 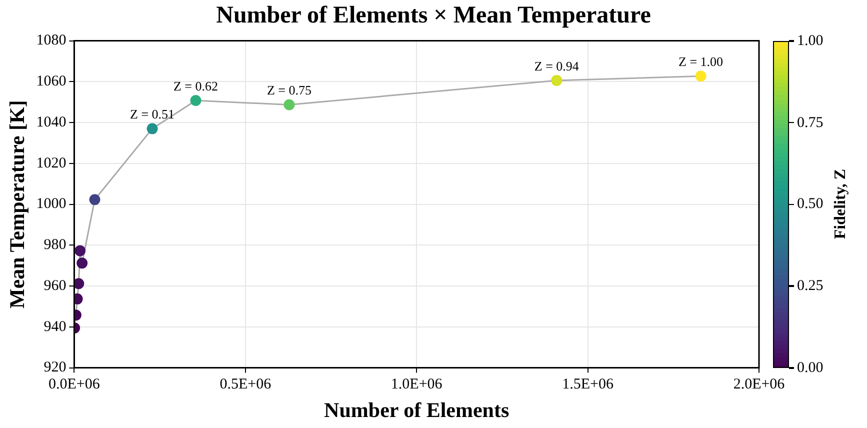 What do you see at coordinates (557, 66) in the screenshot?
I see `annotation: Z = 0.94` at bounding box center [557, 66].